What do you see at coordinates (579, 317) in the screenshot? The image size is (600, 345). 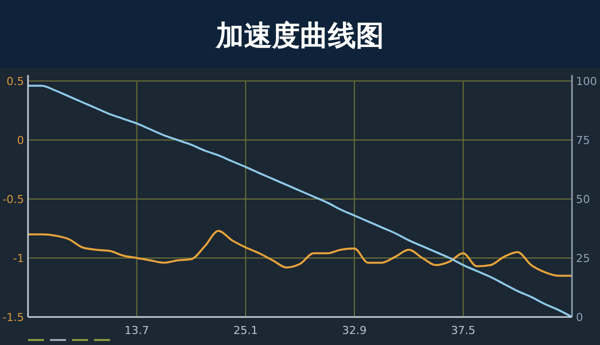 I see `y2-tick-label: 0` at bounding box center [579, 317].